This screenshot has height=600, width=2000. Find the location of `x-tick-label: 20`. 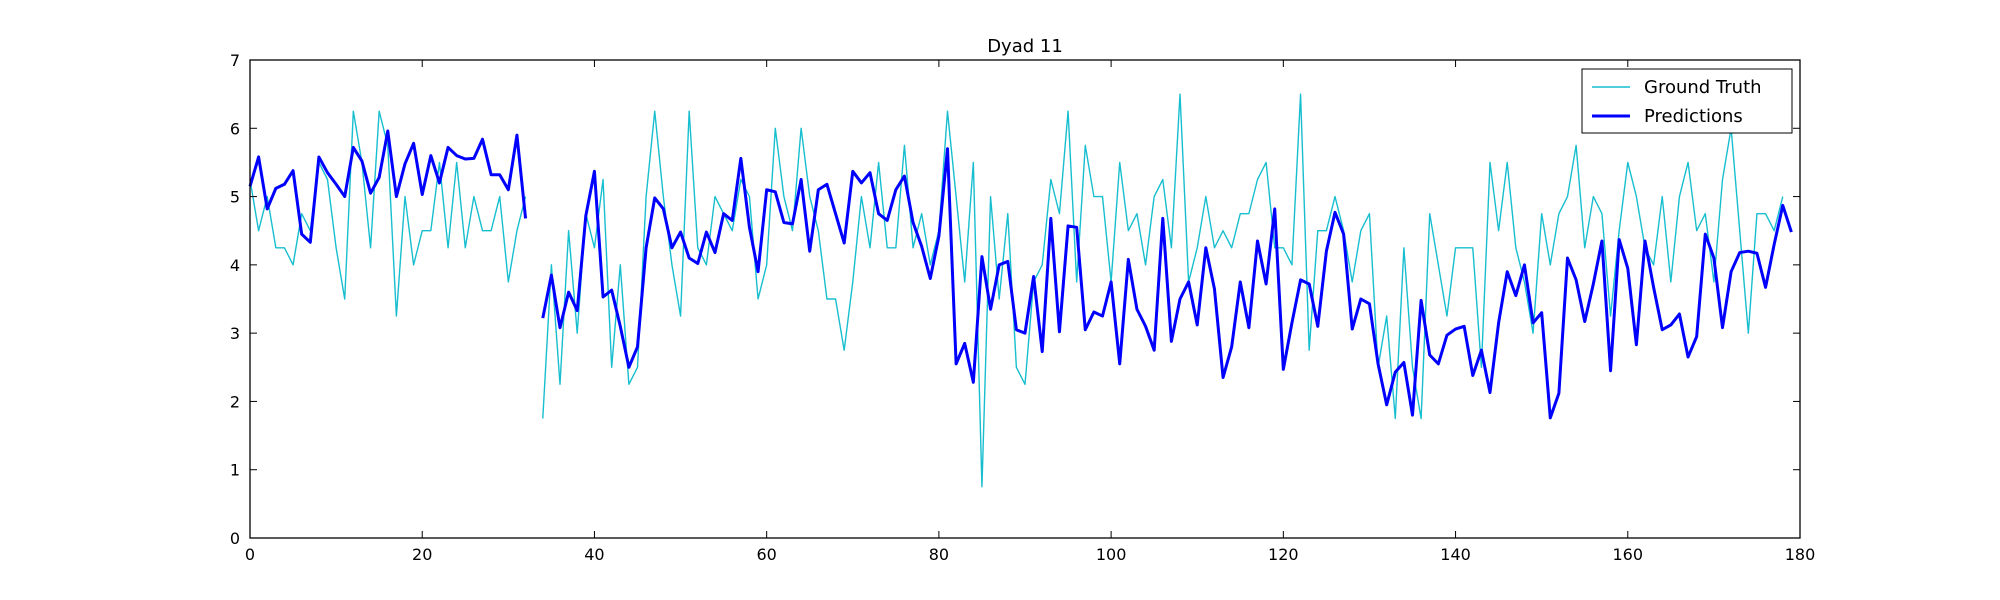

x-tick-label: 20 is located at coordinates (422, 554).